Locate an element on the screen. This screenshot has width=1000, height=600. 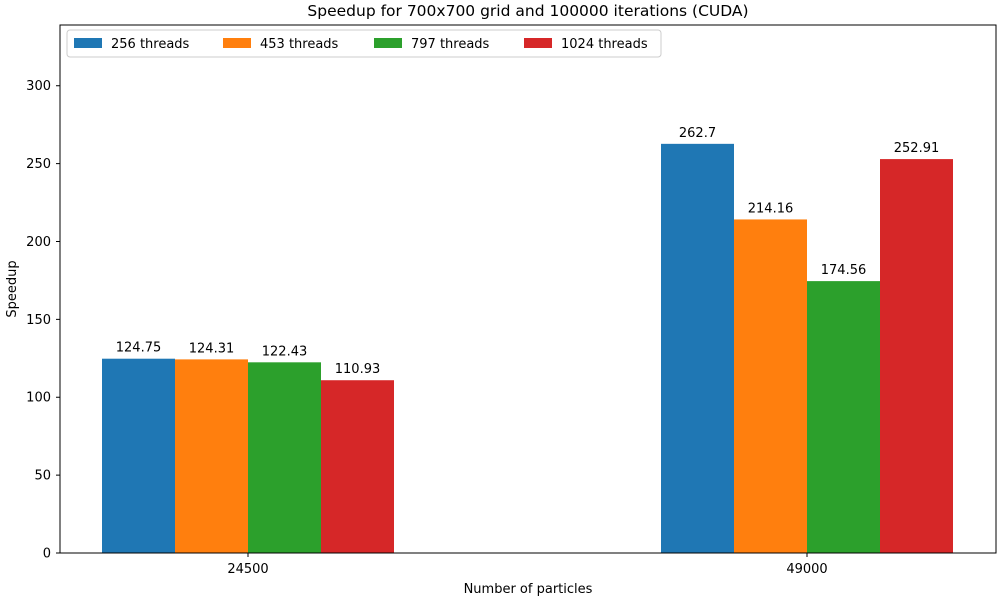
y-tick-label: 150 is located at coordinates (38, 320).